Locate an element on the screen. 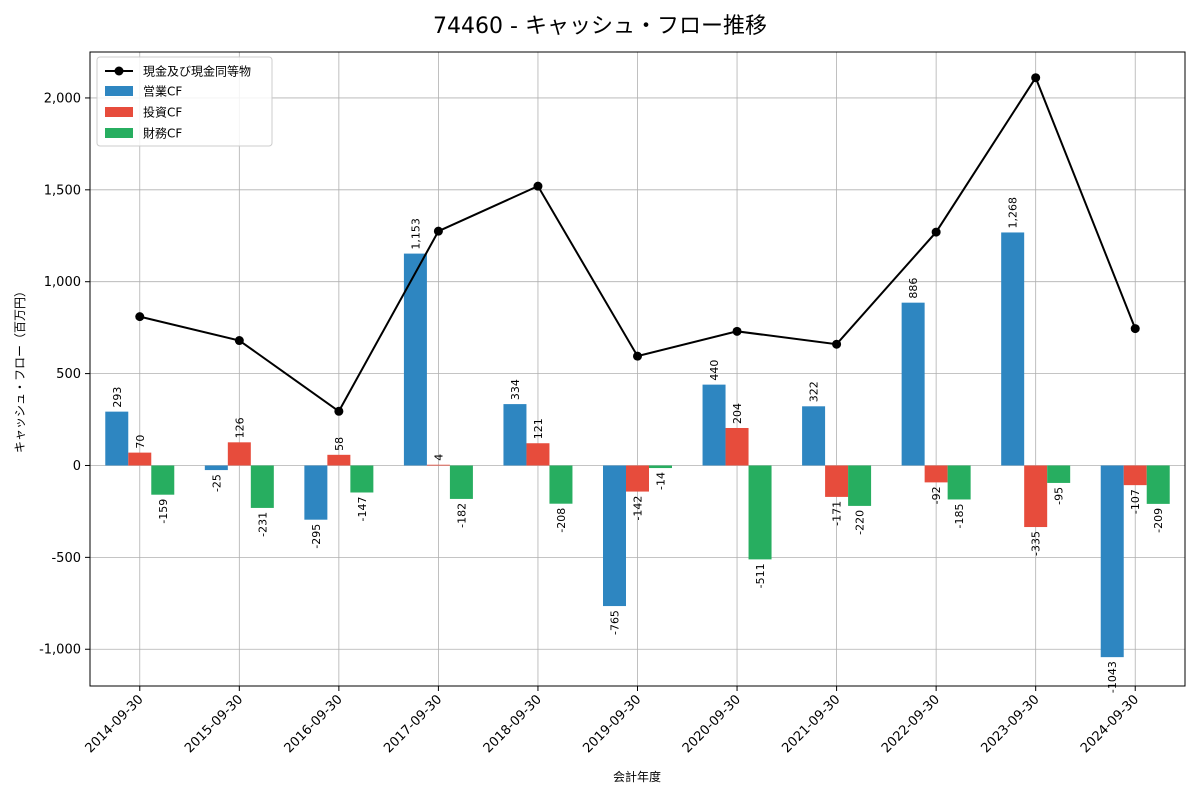  bar-value-label: 1,153 is located at coordinates (415, 234).